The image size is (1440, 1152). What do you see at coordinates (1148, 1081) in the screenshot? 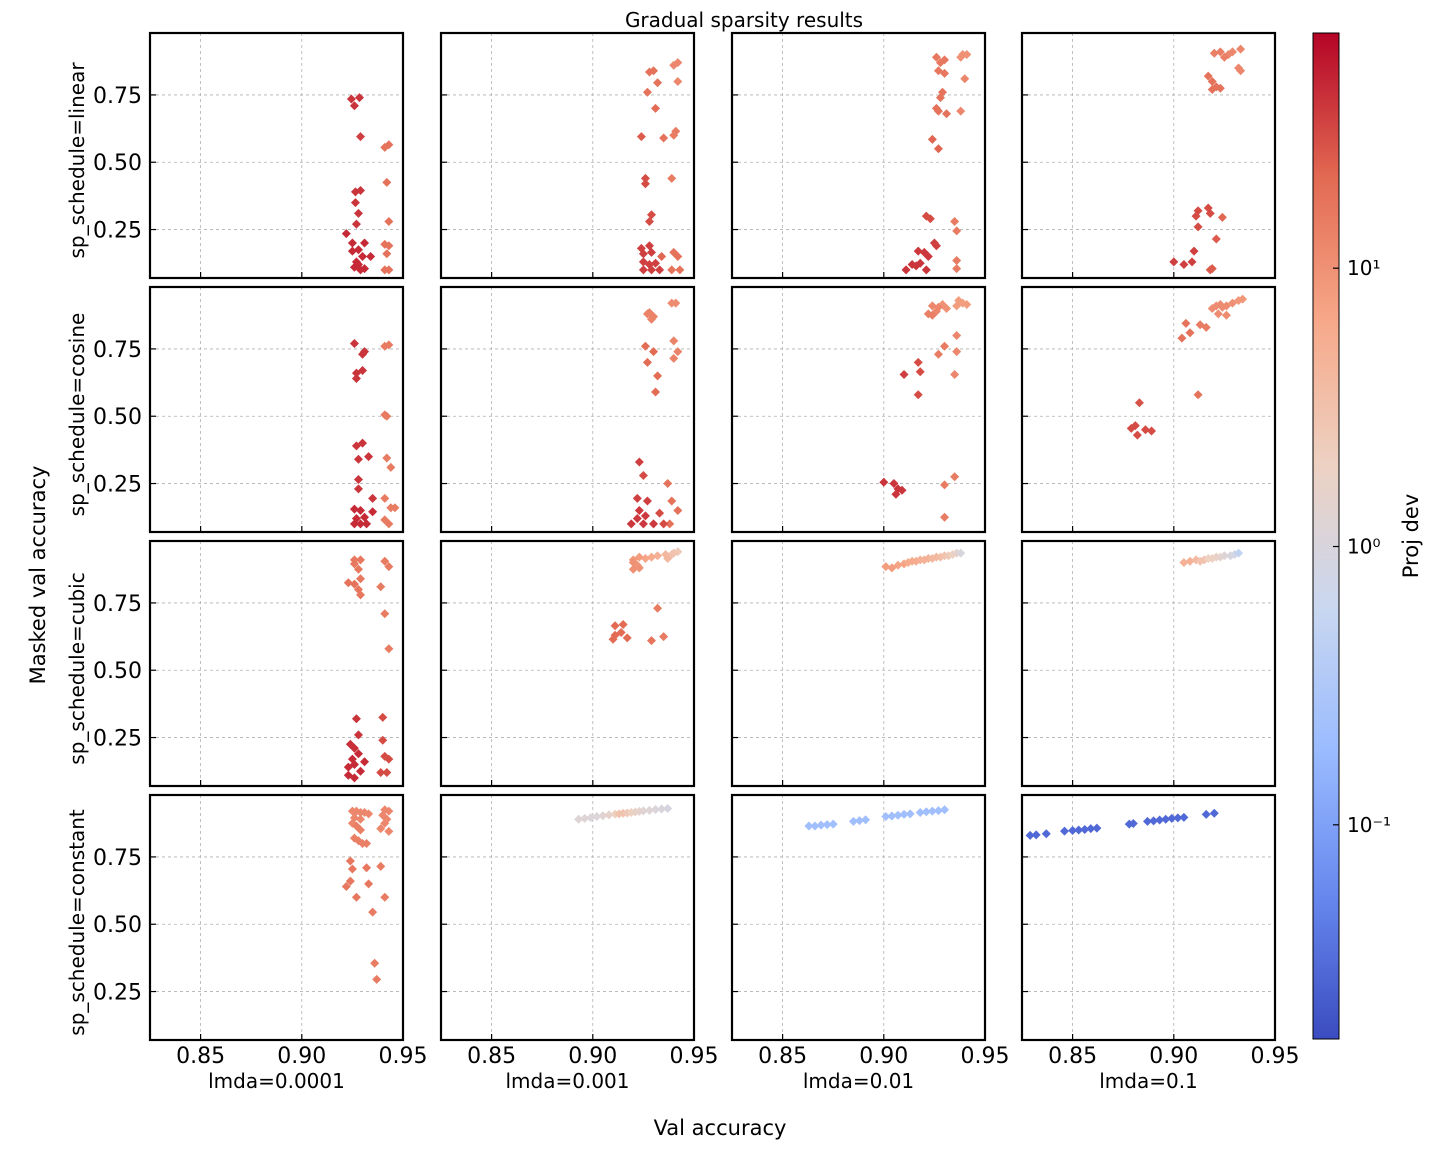
I see `col-label: lmda=0.1` at bounding box center [1148, 1081].